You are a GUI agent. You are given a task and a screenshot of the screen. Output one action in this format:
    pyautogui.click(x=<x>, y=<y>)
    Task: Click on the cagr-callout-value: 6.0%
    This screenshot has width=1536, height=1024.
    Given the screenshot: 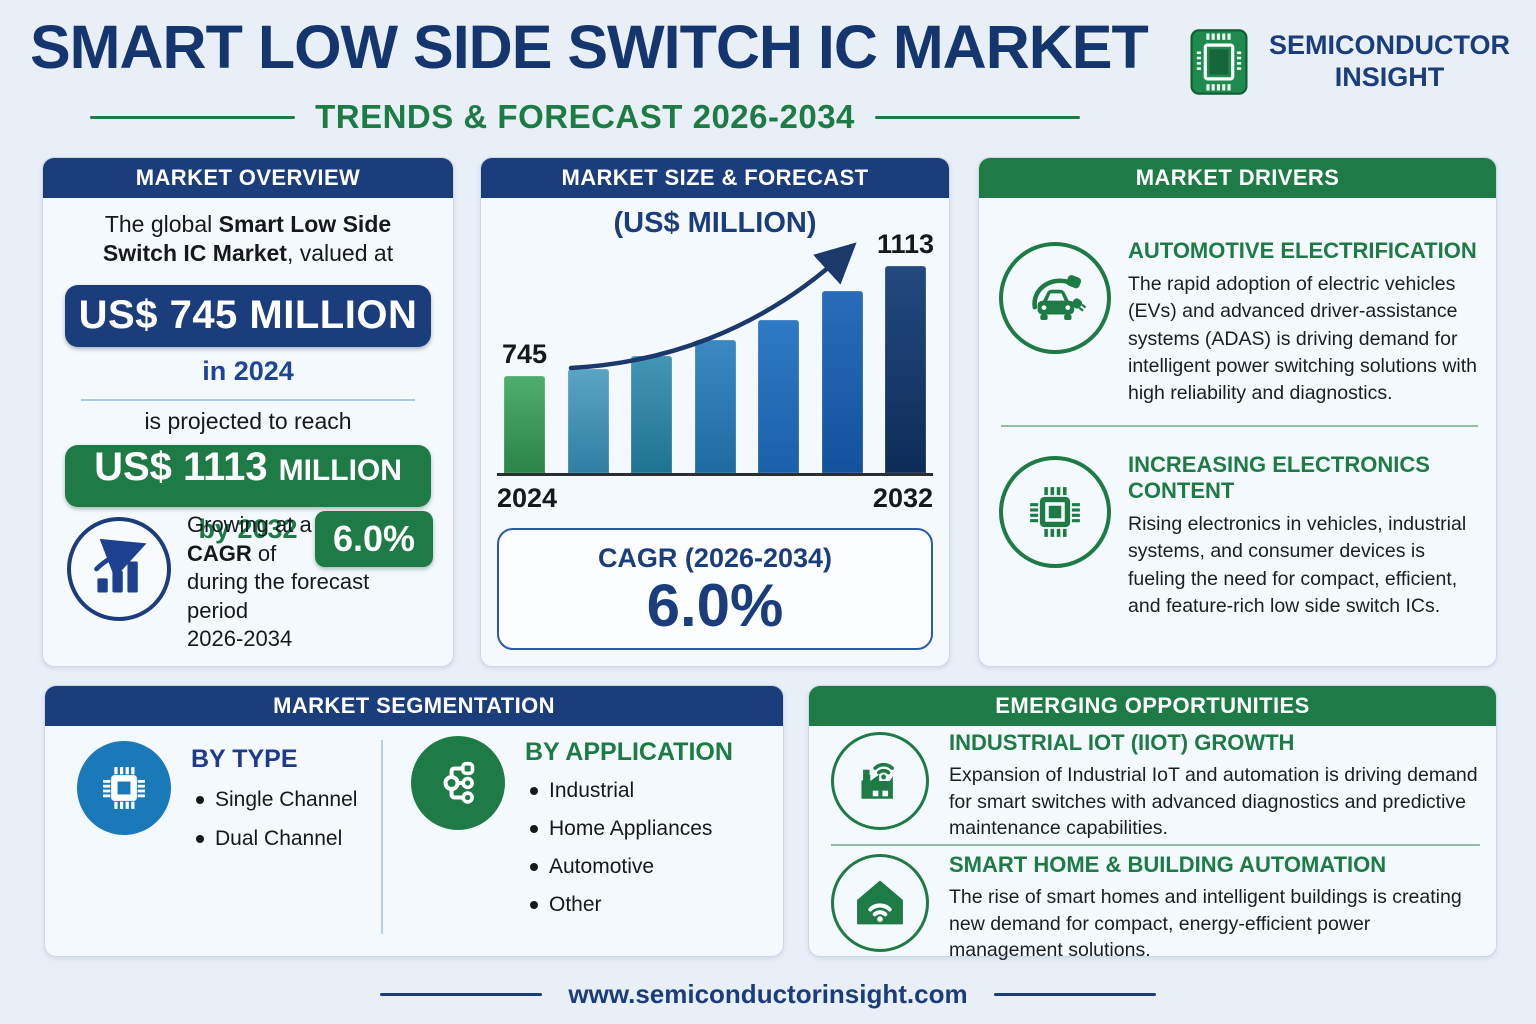 What is the action you would take?
    pyautogui.click(x=715, y=605)
    